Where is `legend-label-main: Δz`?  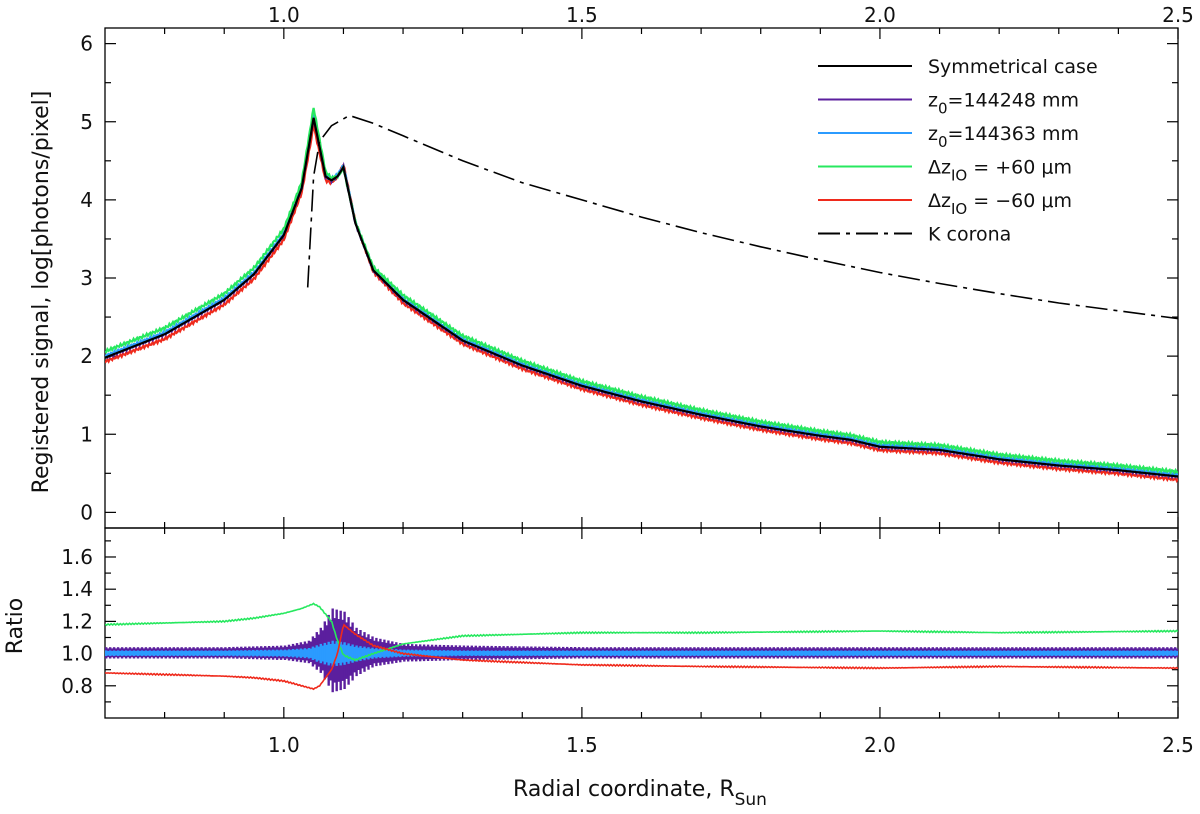 legend-label-main: Δz is located at coordinates (939, 168).